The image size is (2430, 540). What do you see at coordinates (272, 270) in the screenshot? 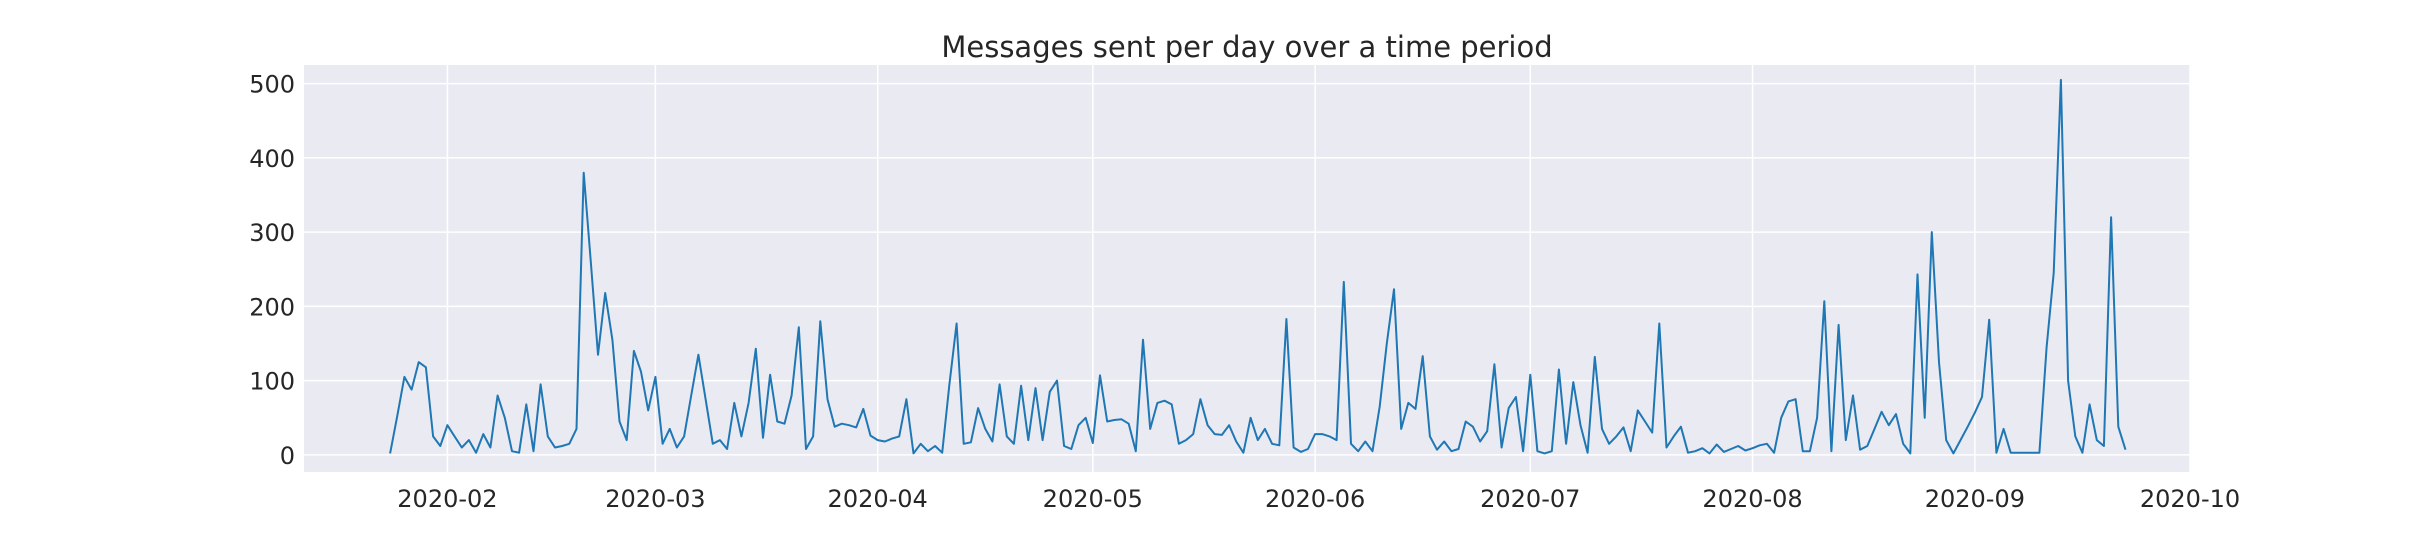
I see `y-tick-labels: 0 100 200 300 400 500` at bounding box center [272, 270].